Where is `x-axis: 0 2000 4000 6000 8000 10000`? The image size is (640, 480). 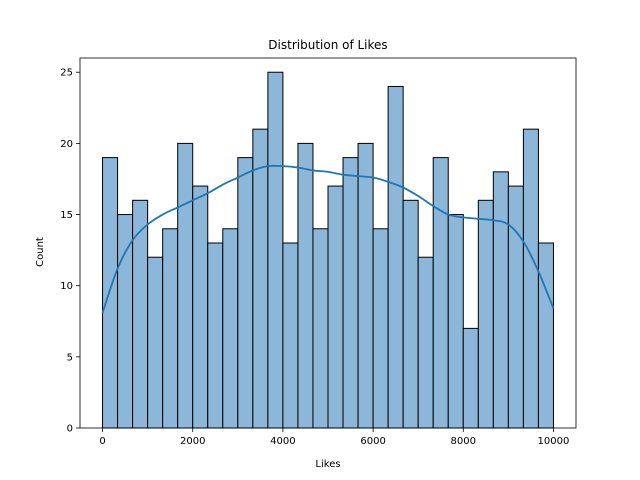 x-axis: 0 2000 4000 6000 8000 10000 is located at coordinates (334, 437).